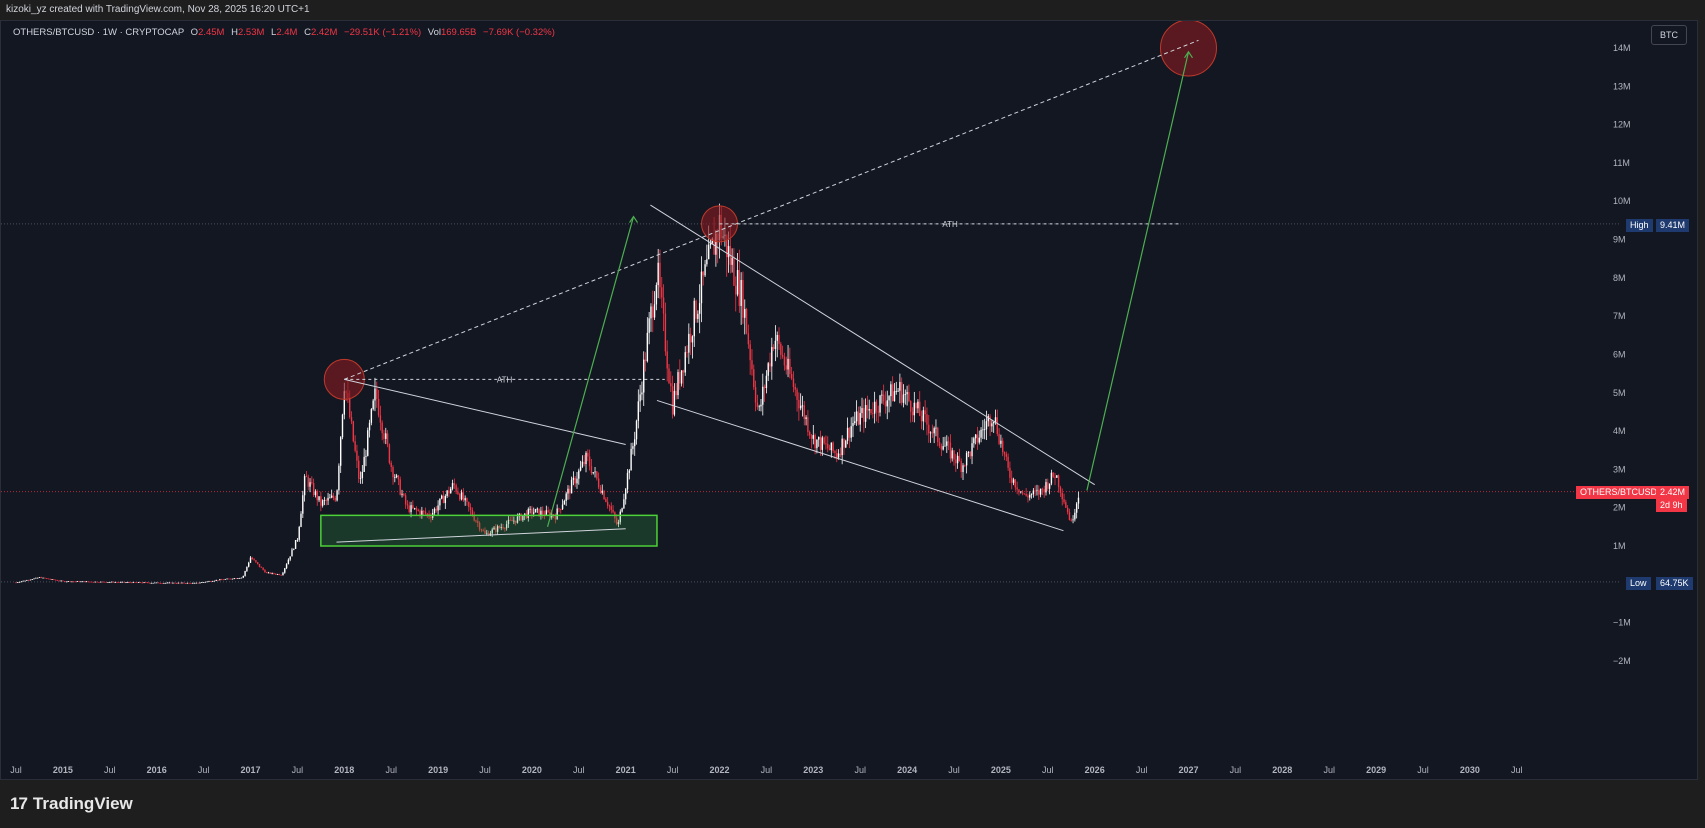 The width and height of the screenshot is (1705, 828). Describe the element at coordinates (1669, 35) in the screenshot. I see `currency-button: BTC` at that location.